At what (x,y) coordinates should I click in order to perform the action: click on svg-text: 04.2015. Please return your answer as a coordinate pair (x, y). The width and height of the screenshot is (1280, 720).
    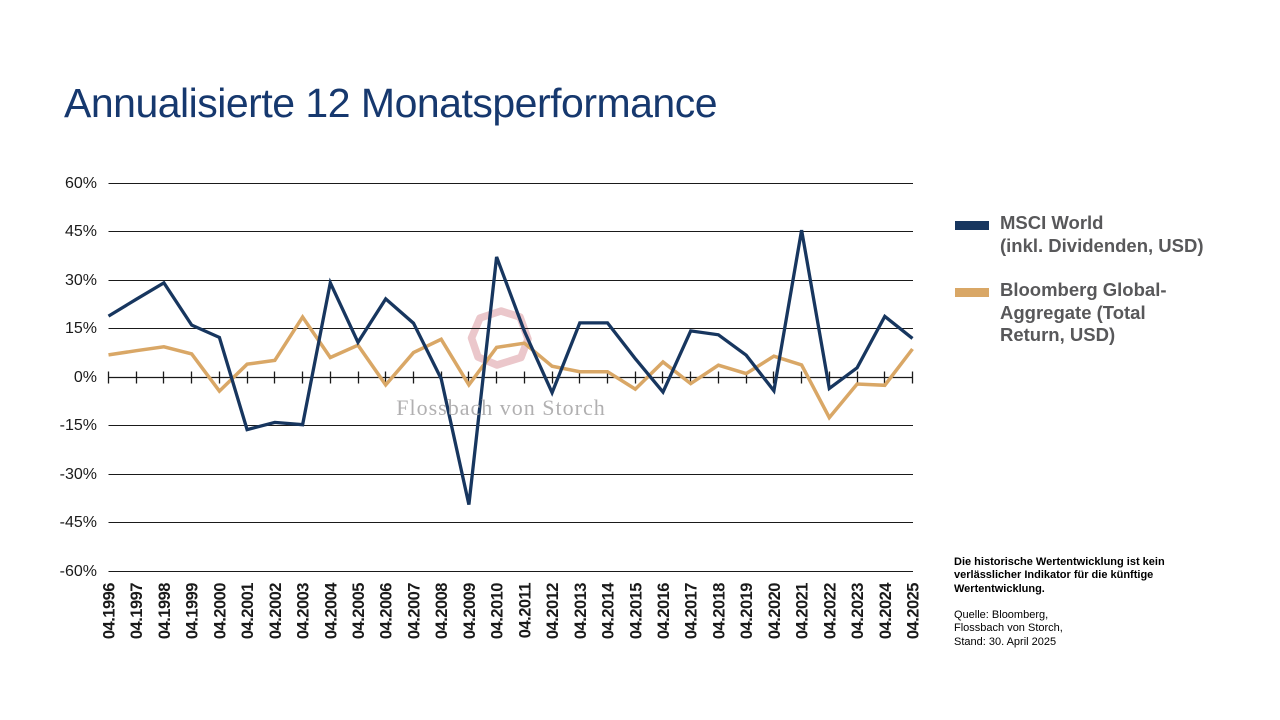
    Looking at the image, I should click on (636, 611).